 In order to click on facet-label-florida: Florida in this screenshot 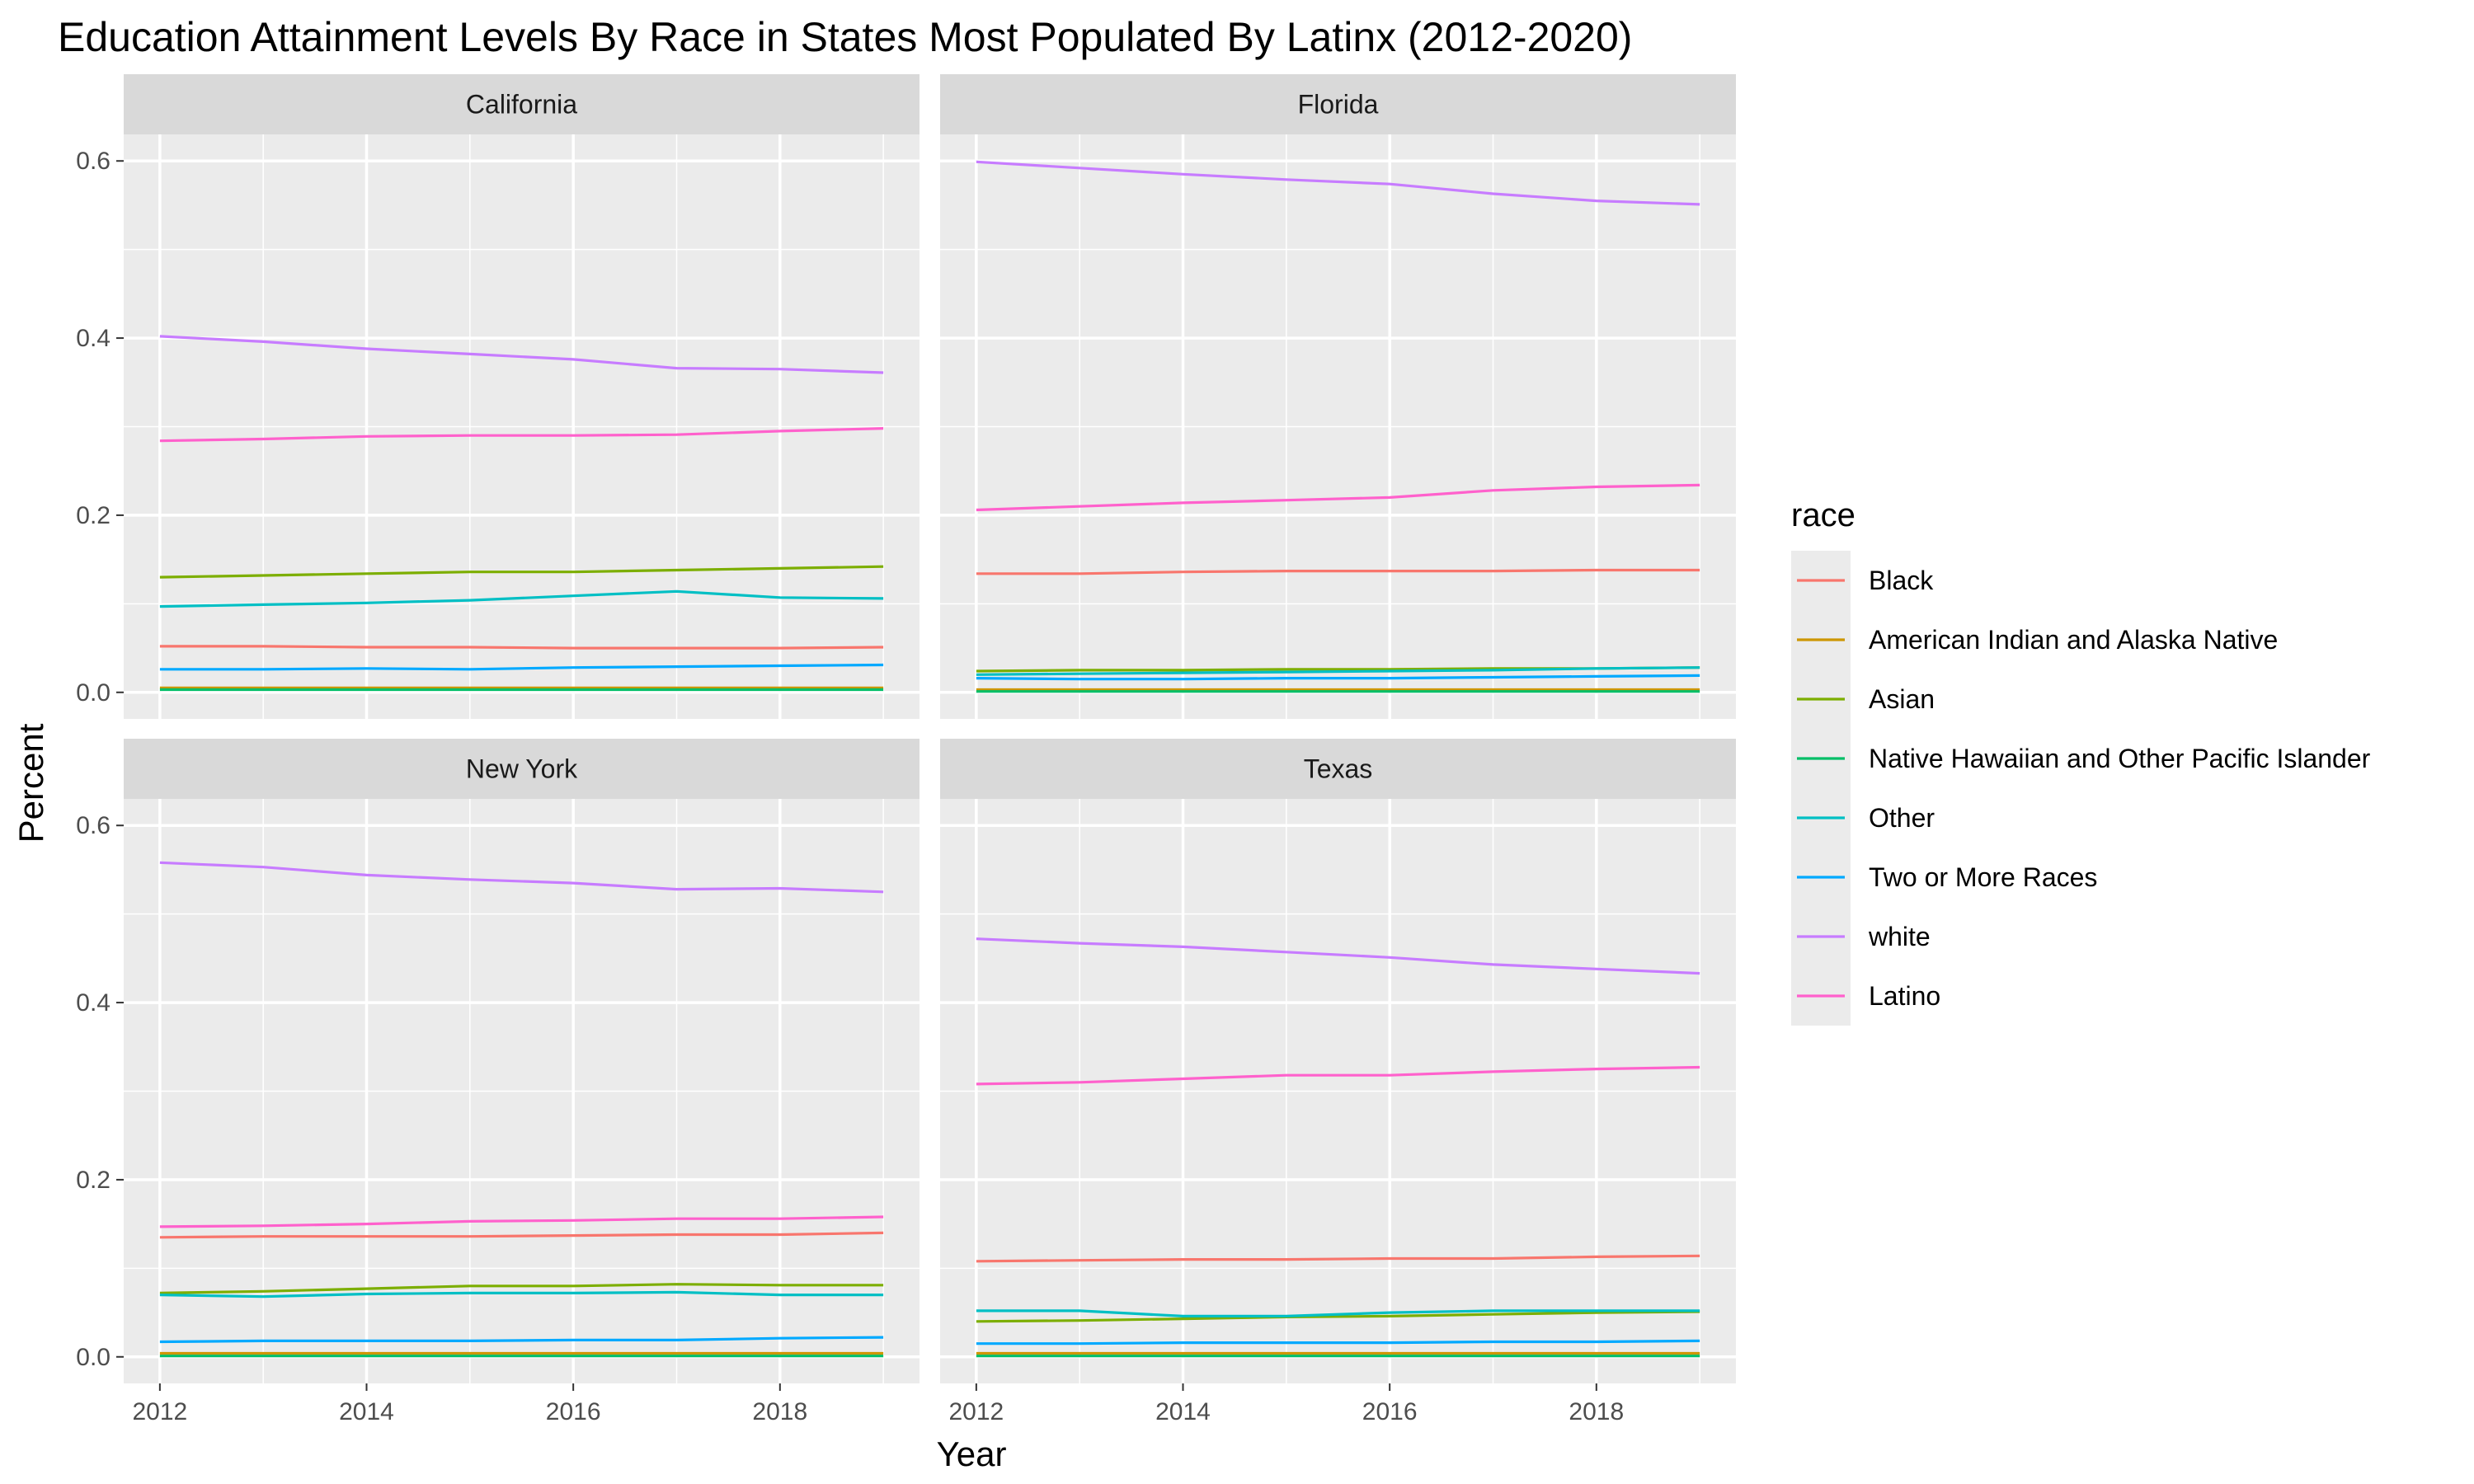, I will do `click(1338, 105)`.